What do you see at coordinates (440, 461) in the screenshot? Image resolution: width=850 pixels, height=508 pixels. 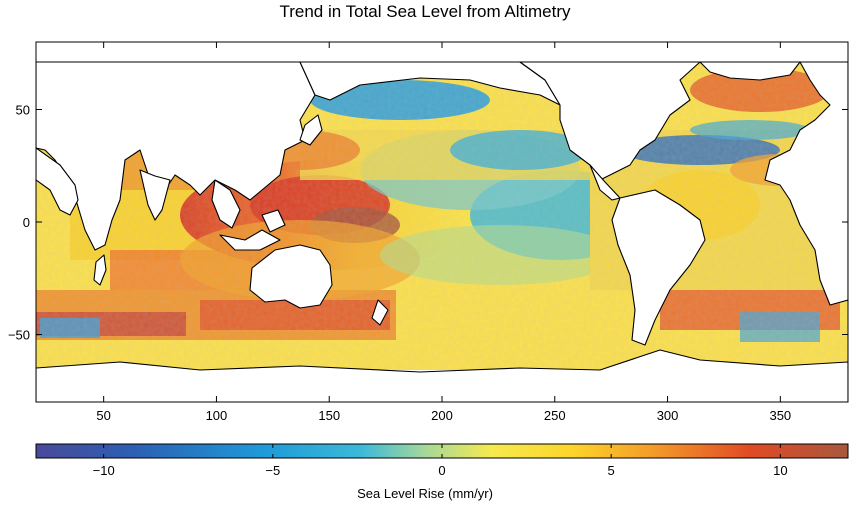 I see `colorbar-ticks: −10 −5 0 5 10` at bounding box center [440, 461].